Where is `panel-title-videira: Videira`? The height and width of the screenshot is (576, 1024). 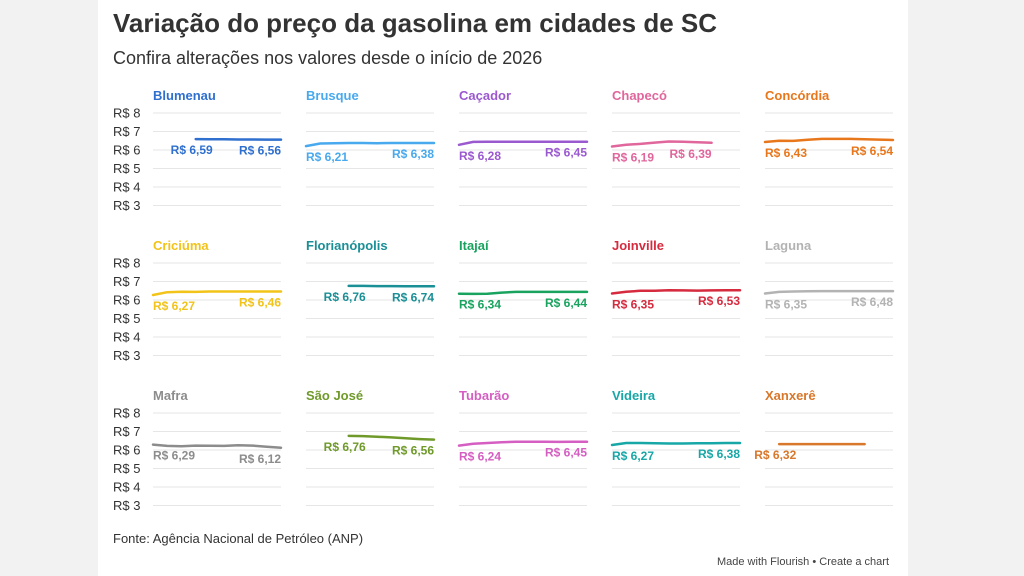
panel-title-videira: Videira is located at coordinates (634, 395).